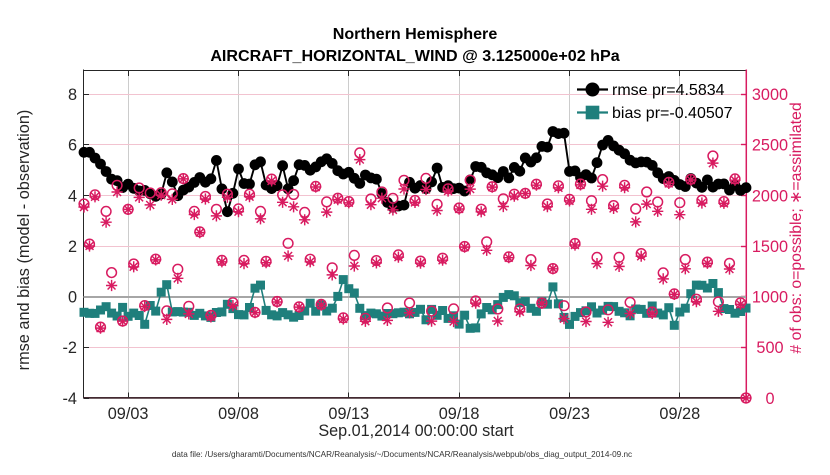  I want to click on svg-text: 2500, so click(770, 146).